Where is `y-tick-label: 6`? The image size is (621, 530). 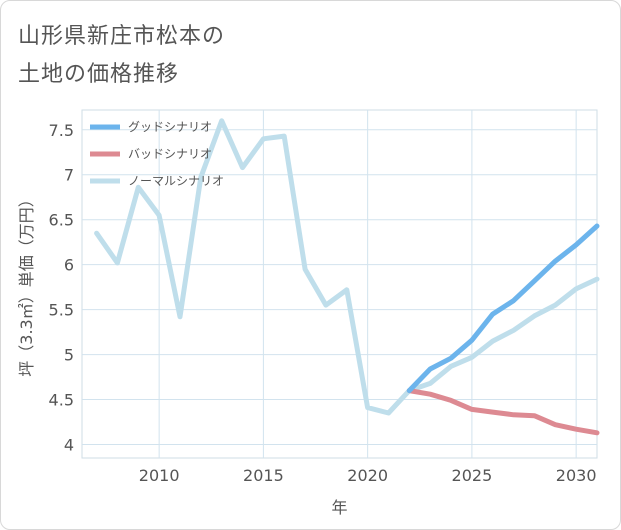
y-tick-label: 6 is located at coordinates (69, 265).